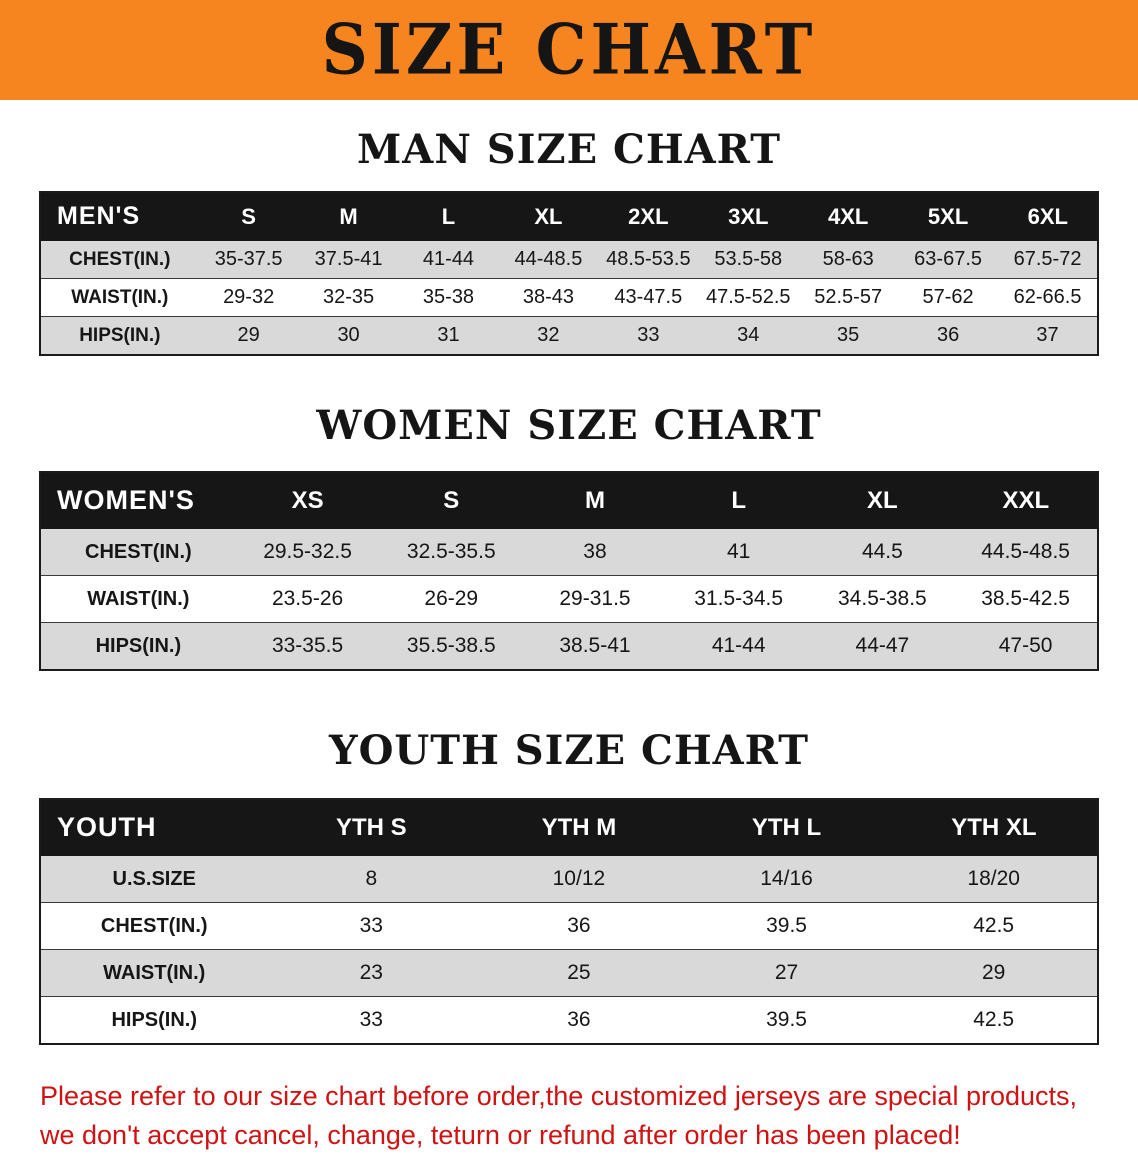 This screenshot has height=1155, width=1138. I want to click on value-cell: 32, so click(548, 335).